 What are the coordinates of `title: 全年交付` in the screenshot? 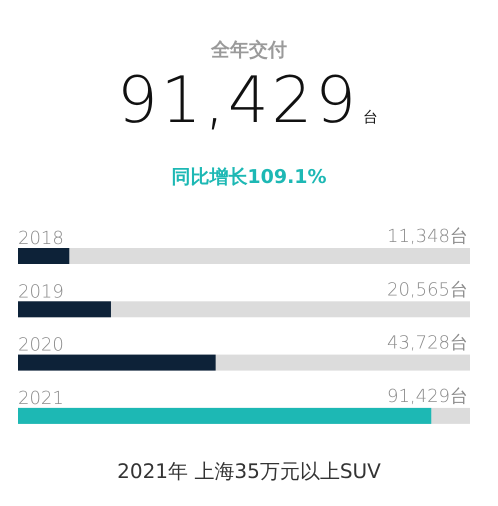 It's located at (249, 50).